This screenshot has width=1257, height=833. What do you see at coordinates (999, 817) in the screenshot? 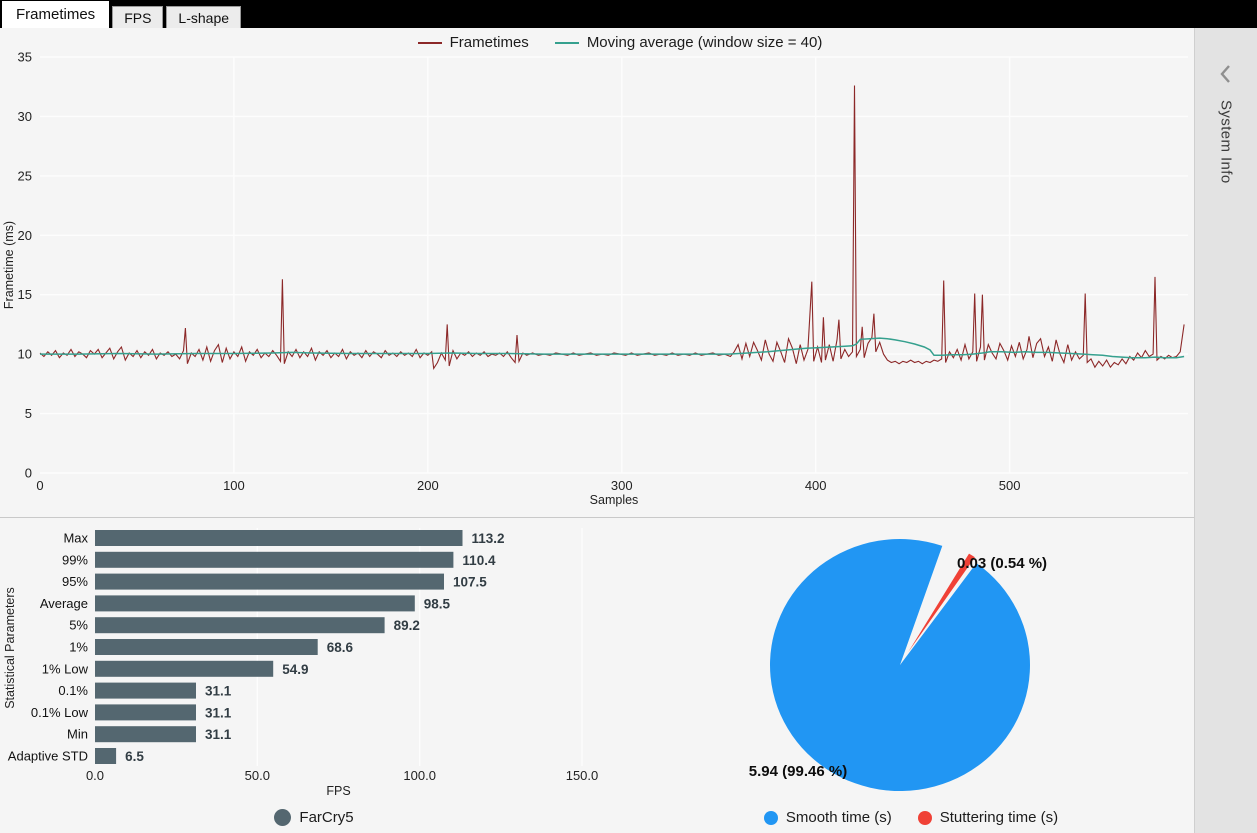
I see `legend-label-stuttering-time: Stuttering time (s)` at bounding box center [999, 817].